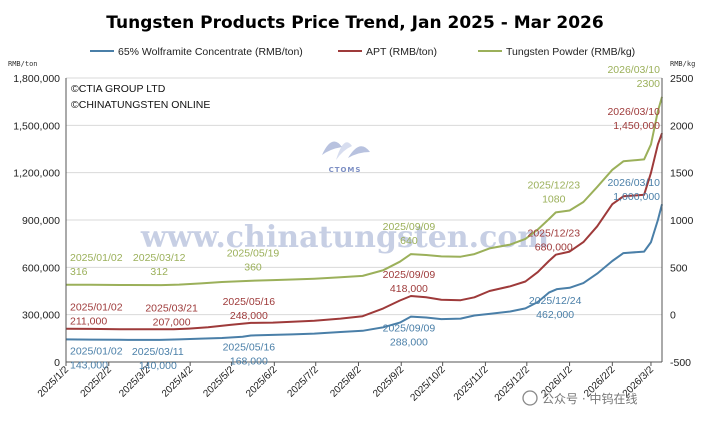 The width and height of the screenshot is (710, 426). I want to click on right-tick-label: 500, so click(679, 268).